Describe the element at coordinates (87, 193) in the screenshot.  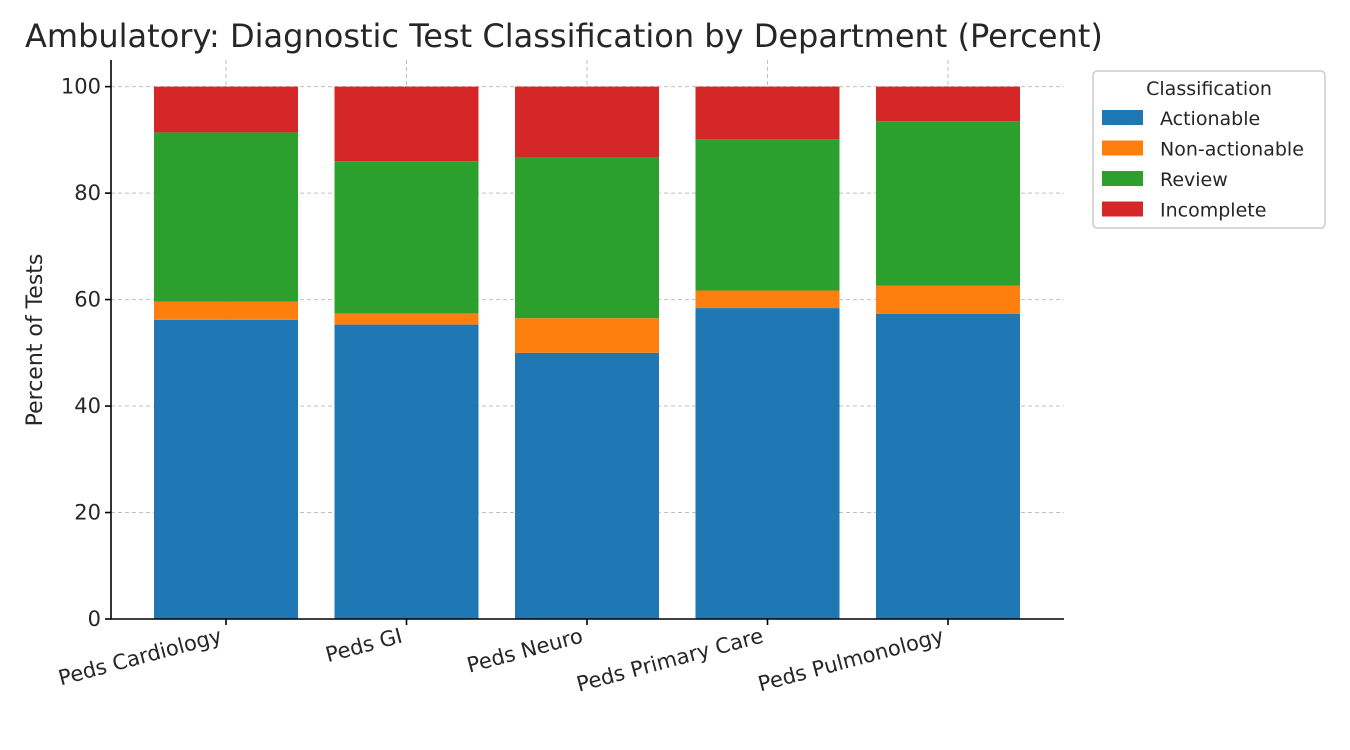
I see `y-tick-label: 80` at that location.